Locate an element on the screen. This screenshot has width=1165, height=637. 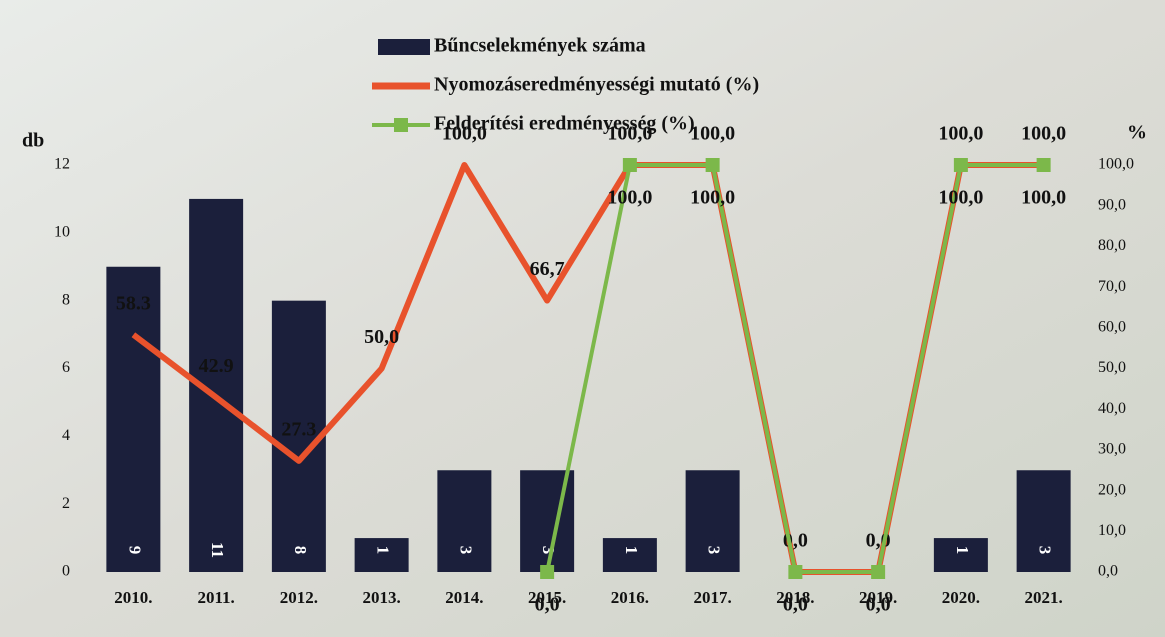
x-tick-label: 2016. is located at coordinates (630, 597).